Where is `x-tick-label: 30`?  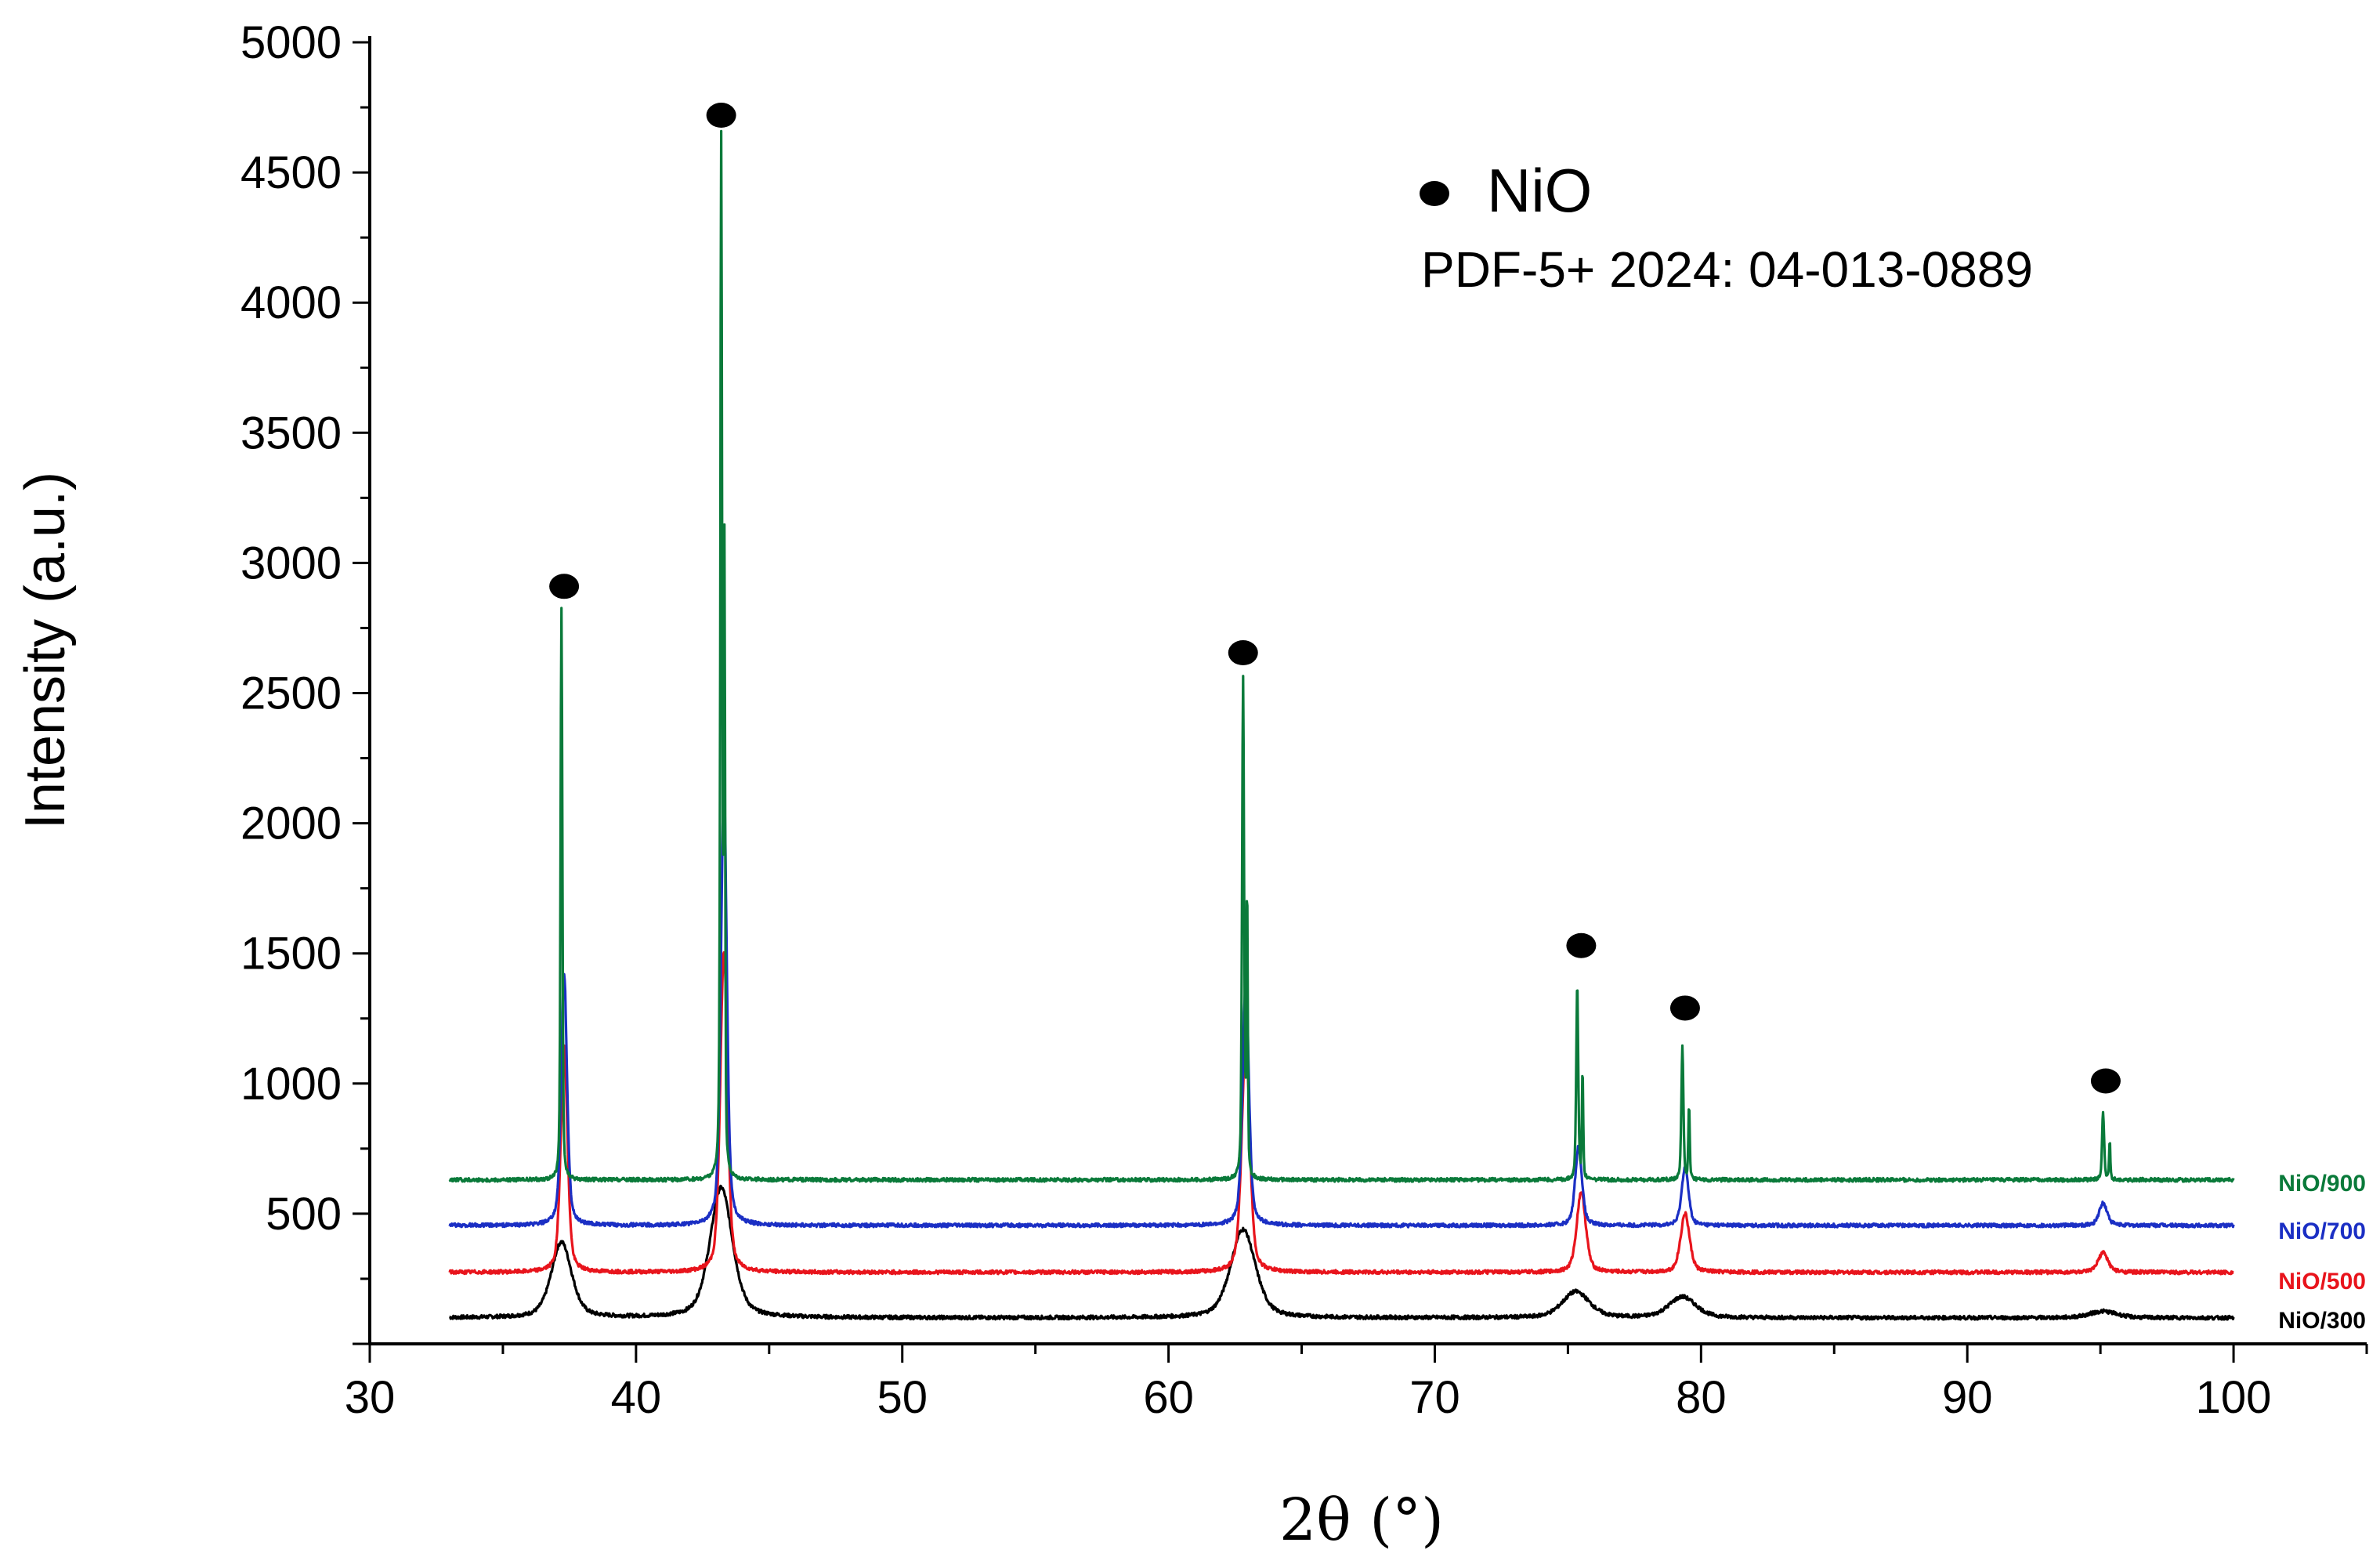
x-tick-label: 30 is located at coordinates (370, 1397).